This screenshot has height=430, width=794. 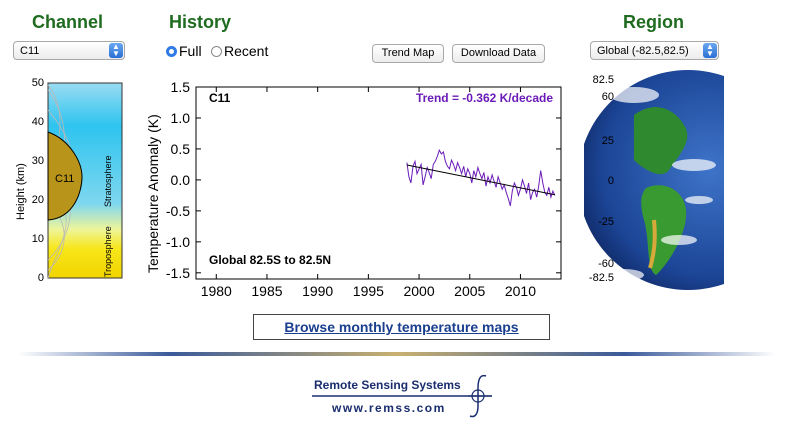 What do you see at coordinates (246, 51) in the screenshot?
I see `history-recent-label: Recent` at bounding box center [246, 51].